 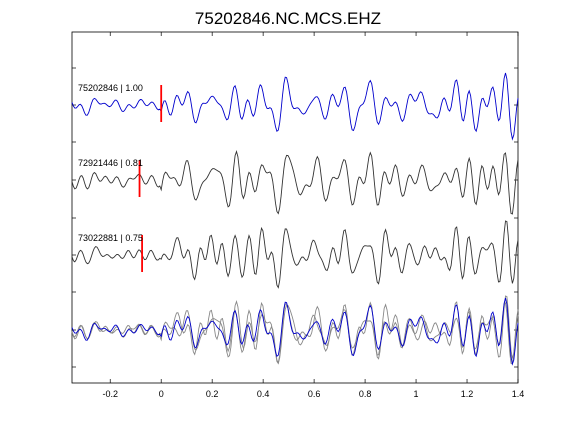 I want to click on x-tick-label: 0.4, so click(x=263, y=394).